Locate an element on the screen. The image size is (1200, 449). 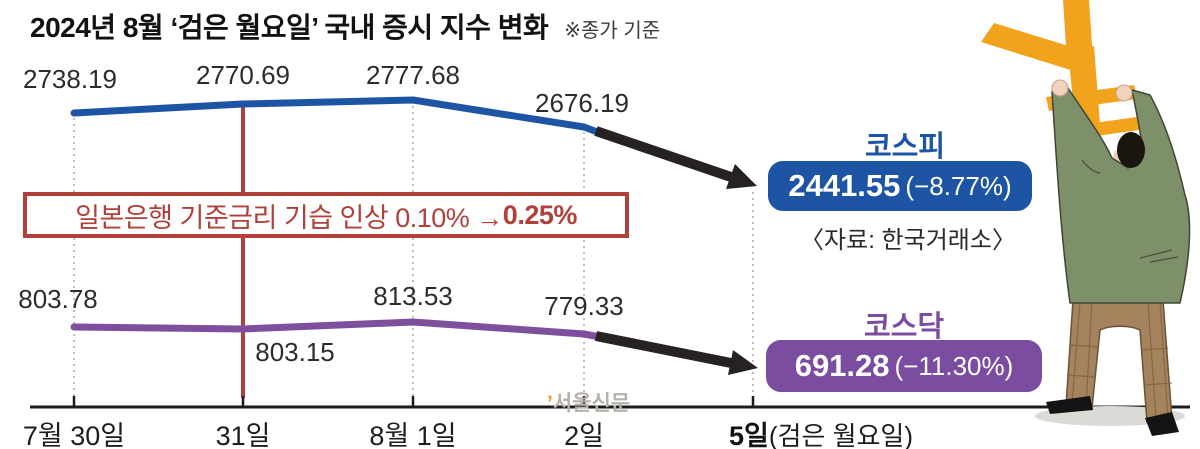
kosdaq-value-box: 691.28 (−11.30%) is located at coordinates (904, 366).